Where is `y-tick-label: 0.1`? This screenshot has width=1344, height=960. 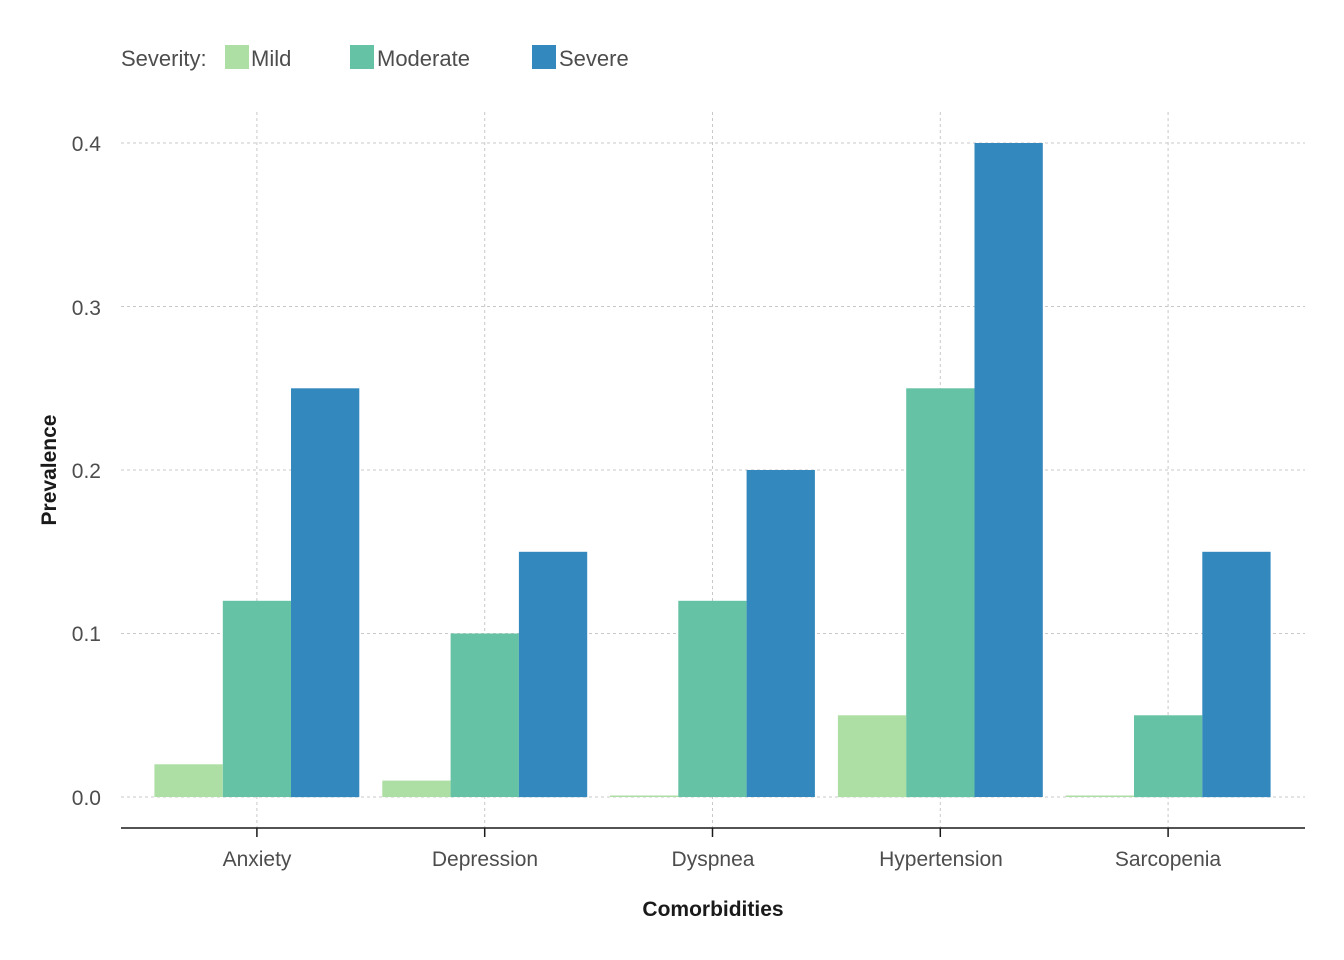
y-tick-label: 0.1 is located at coordinates (86, 634).